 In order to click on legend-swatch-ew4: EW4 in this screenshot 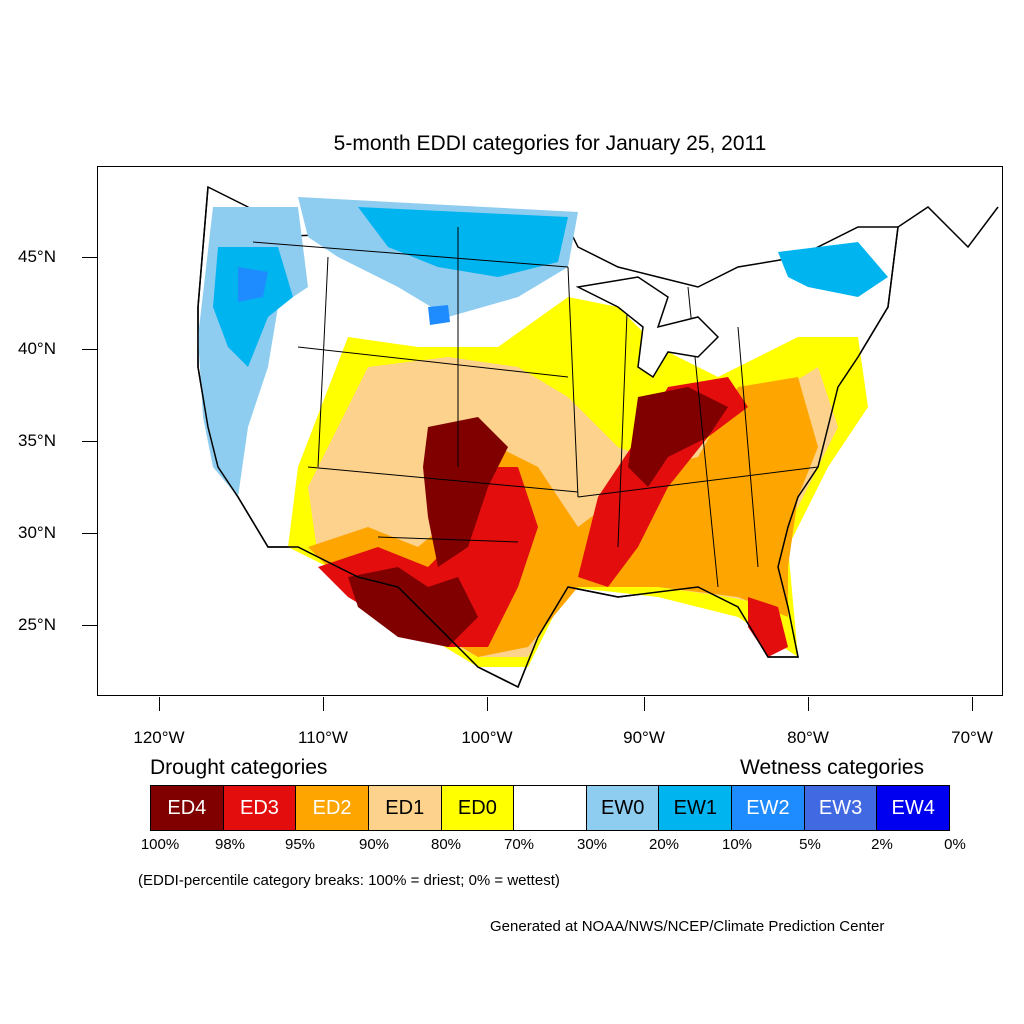, I will do `click(913, 808)`.